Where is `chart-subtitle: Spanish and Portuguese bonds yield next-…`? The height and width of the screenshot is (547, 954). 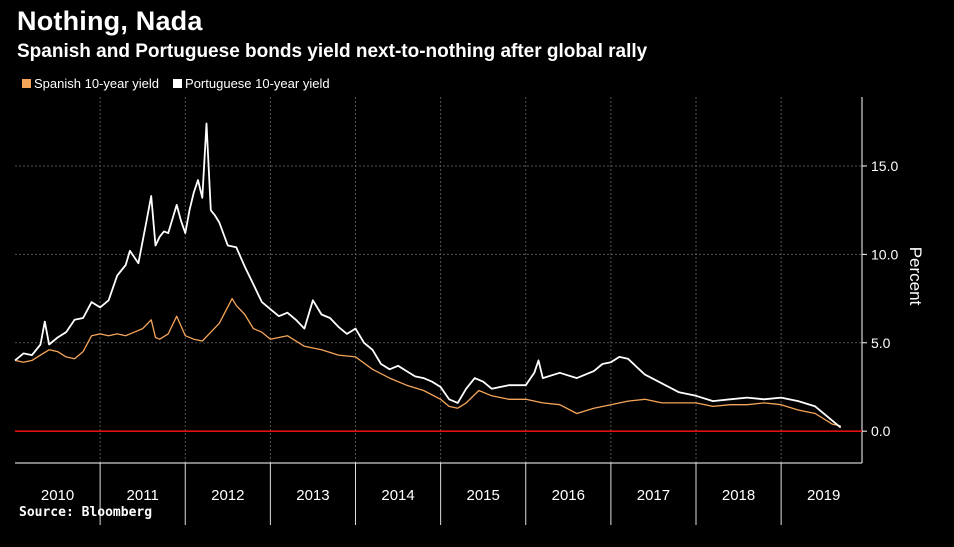 chart-subtitle: Spanish and Portuguese bonds yield next-… is located at coordinates (332, 51).